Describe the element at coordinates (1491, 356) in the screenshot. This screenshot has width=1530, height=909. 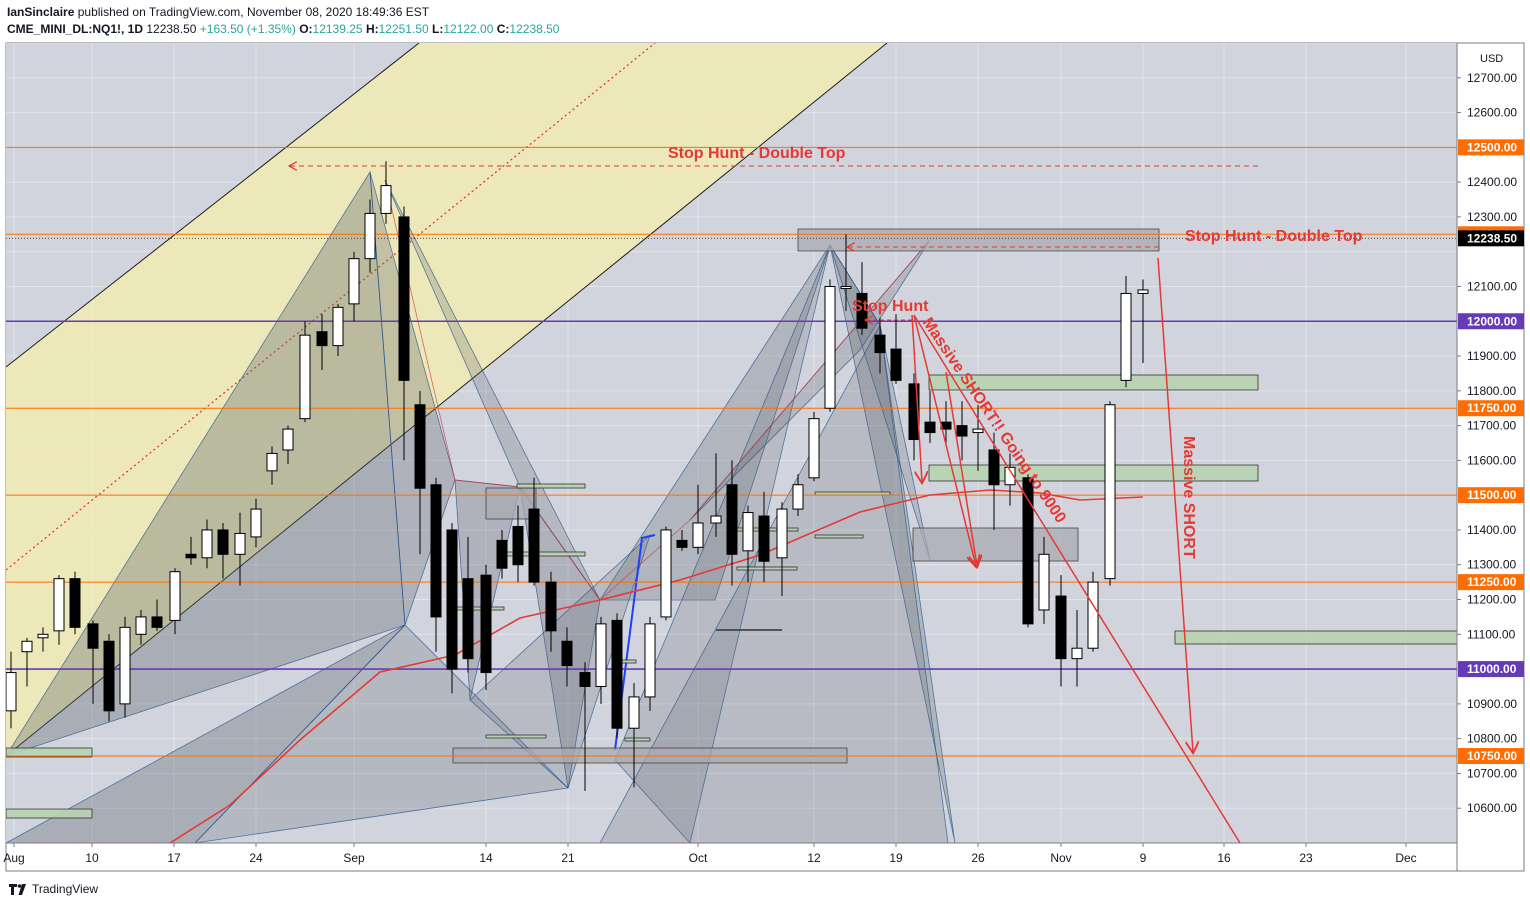
I see `price-tick-label: 11900.00` at that location.